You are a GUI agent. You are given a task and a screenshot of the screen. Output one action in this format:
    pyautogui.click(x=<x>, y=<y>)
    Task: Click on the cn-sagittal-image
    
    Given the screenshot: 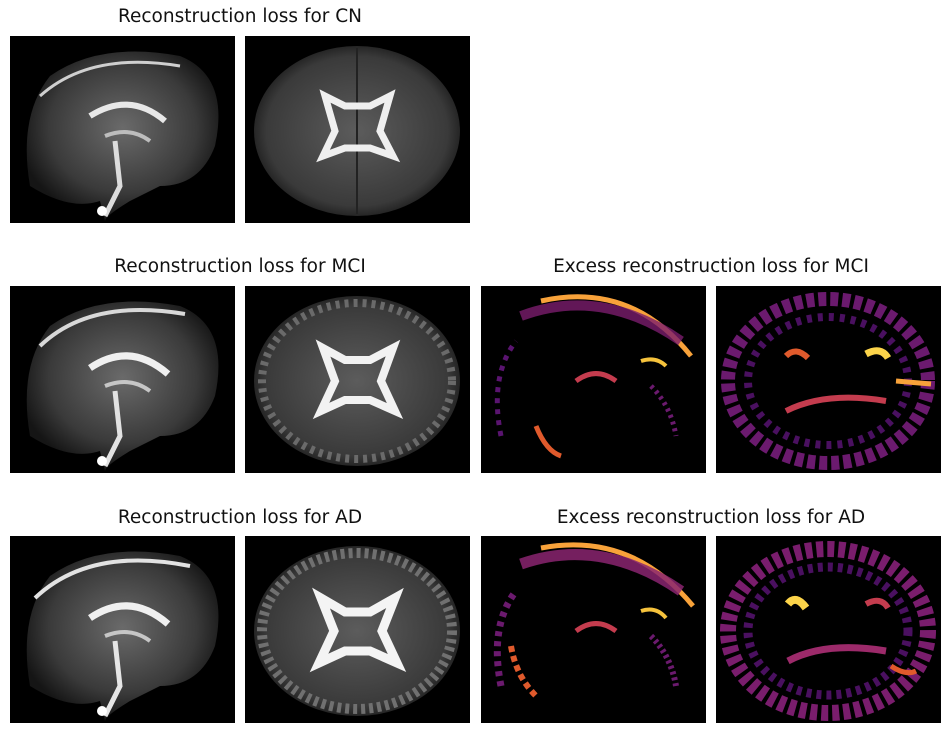 What is the action you would take?
    pyautogui.click(x=122, y=129)
    